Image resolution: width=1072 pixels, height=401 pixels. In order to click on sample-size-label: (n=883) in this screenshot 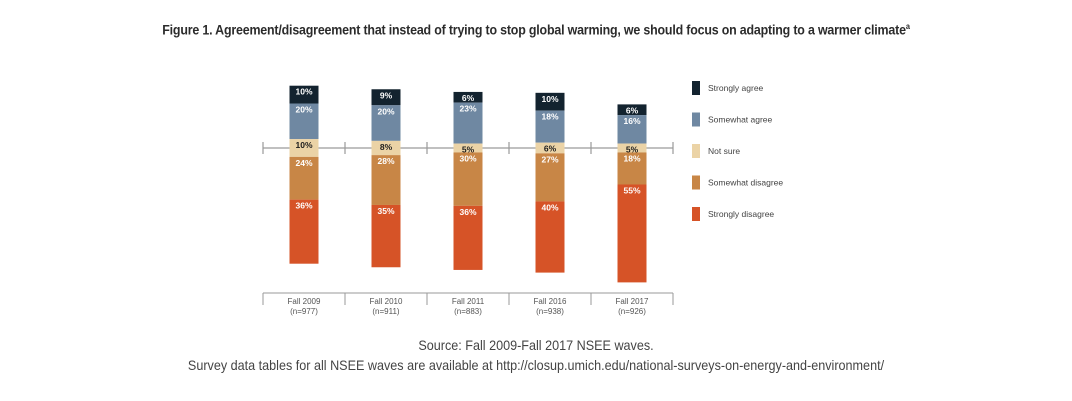, I will do `click(468, 311)`.